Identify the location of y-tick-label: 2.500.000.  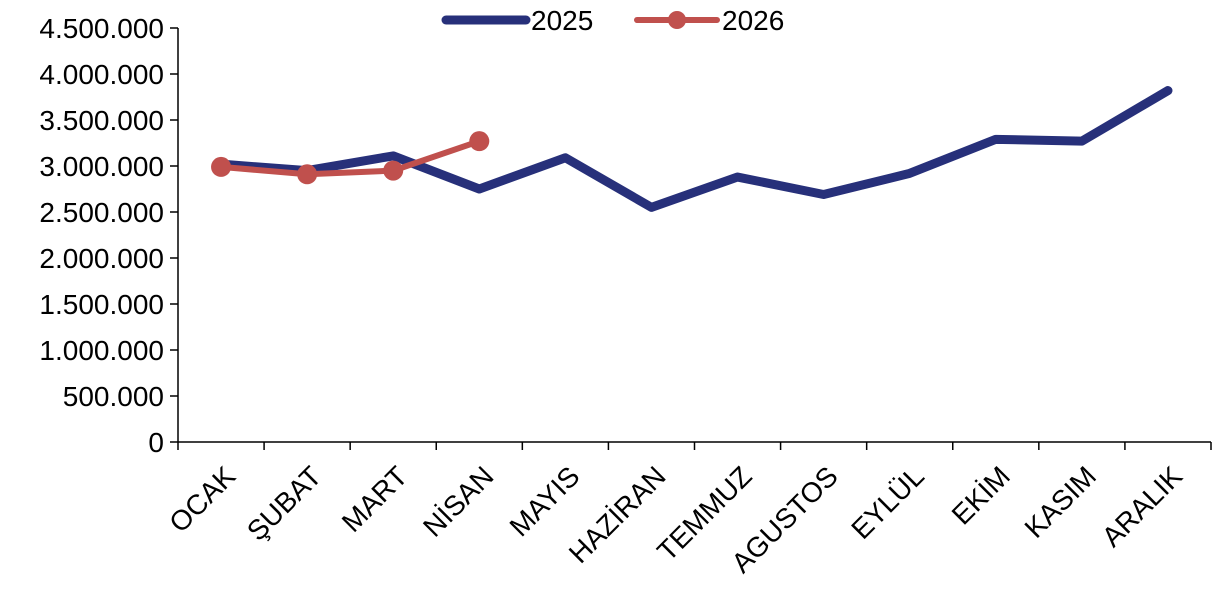
(101, 212).